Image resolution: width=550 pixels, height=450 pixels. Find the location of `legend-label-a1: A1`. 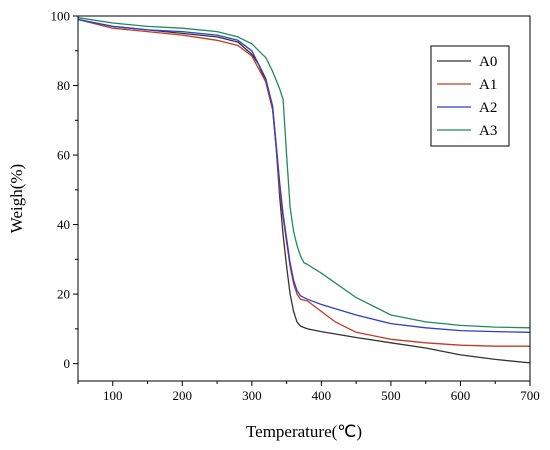

legend-label-a1: A1 is located at coordinates (488, 85).